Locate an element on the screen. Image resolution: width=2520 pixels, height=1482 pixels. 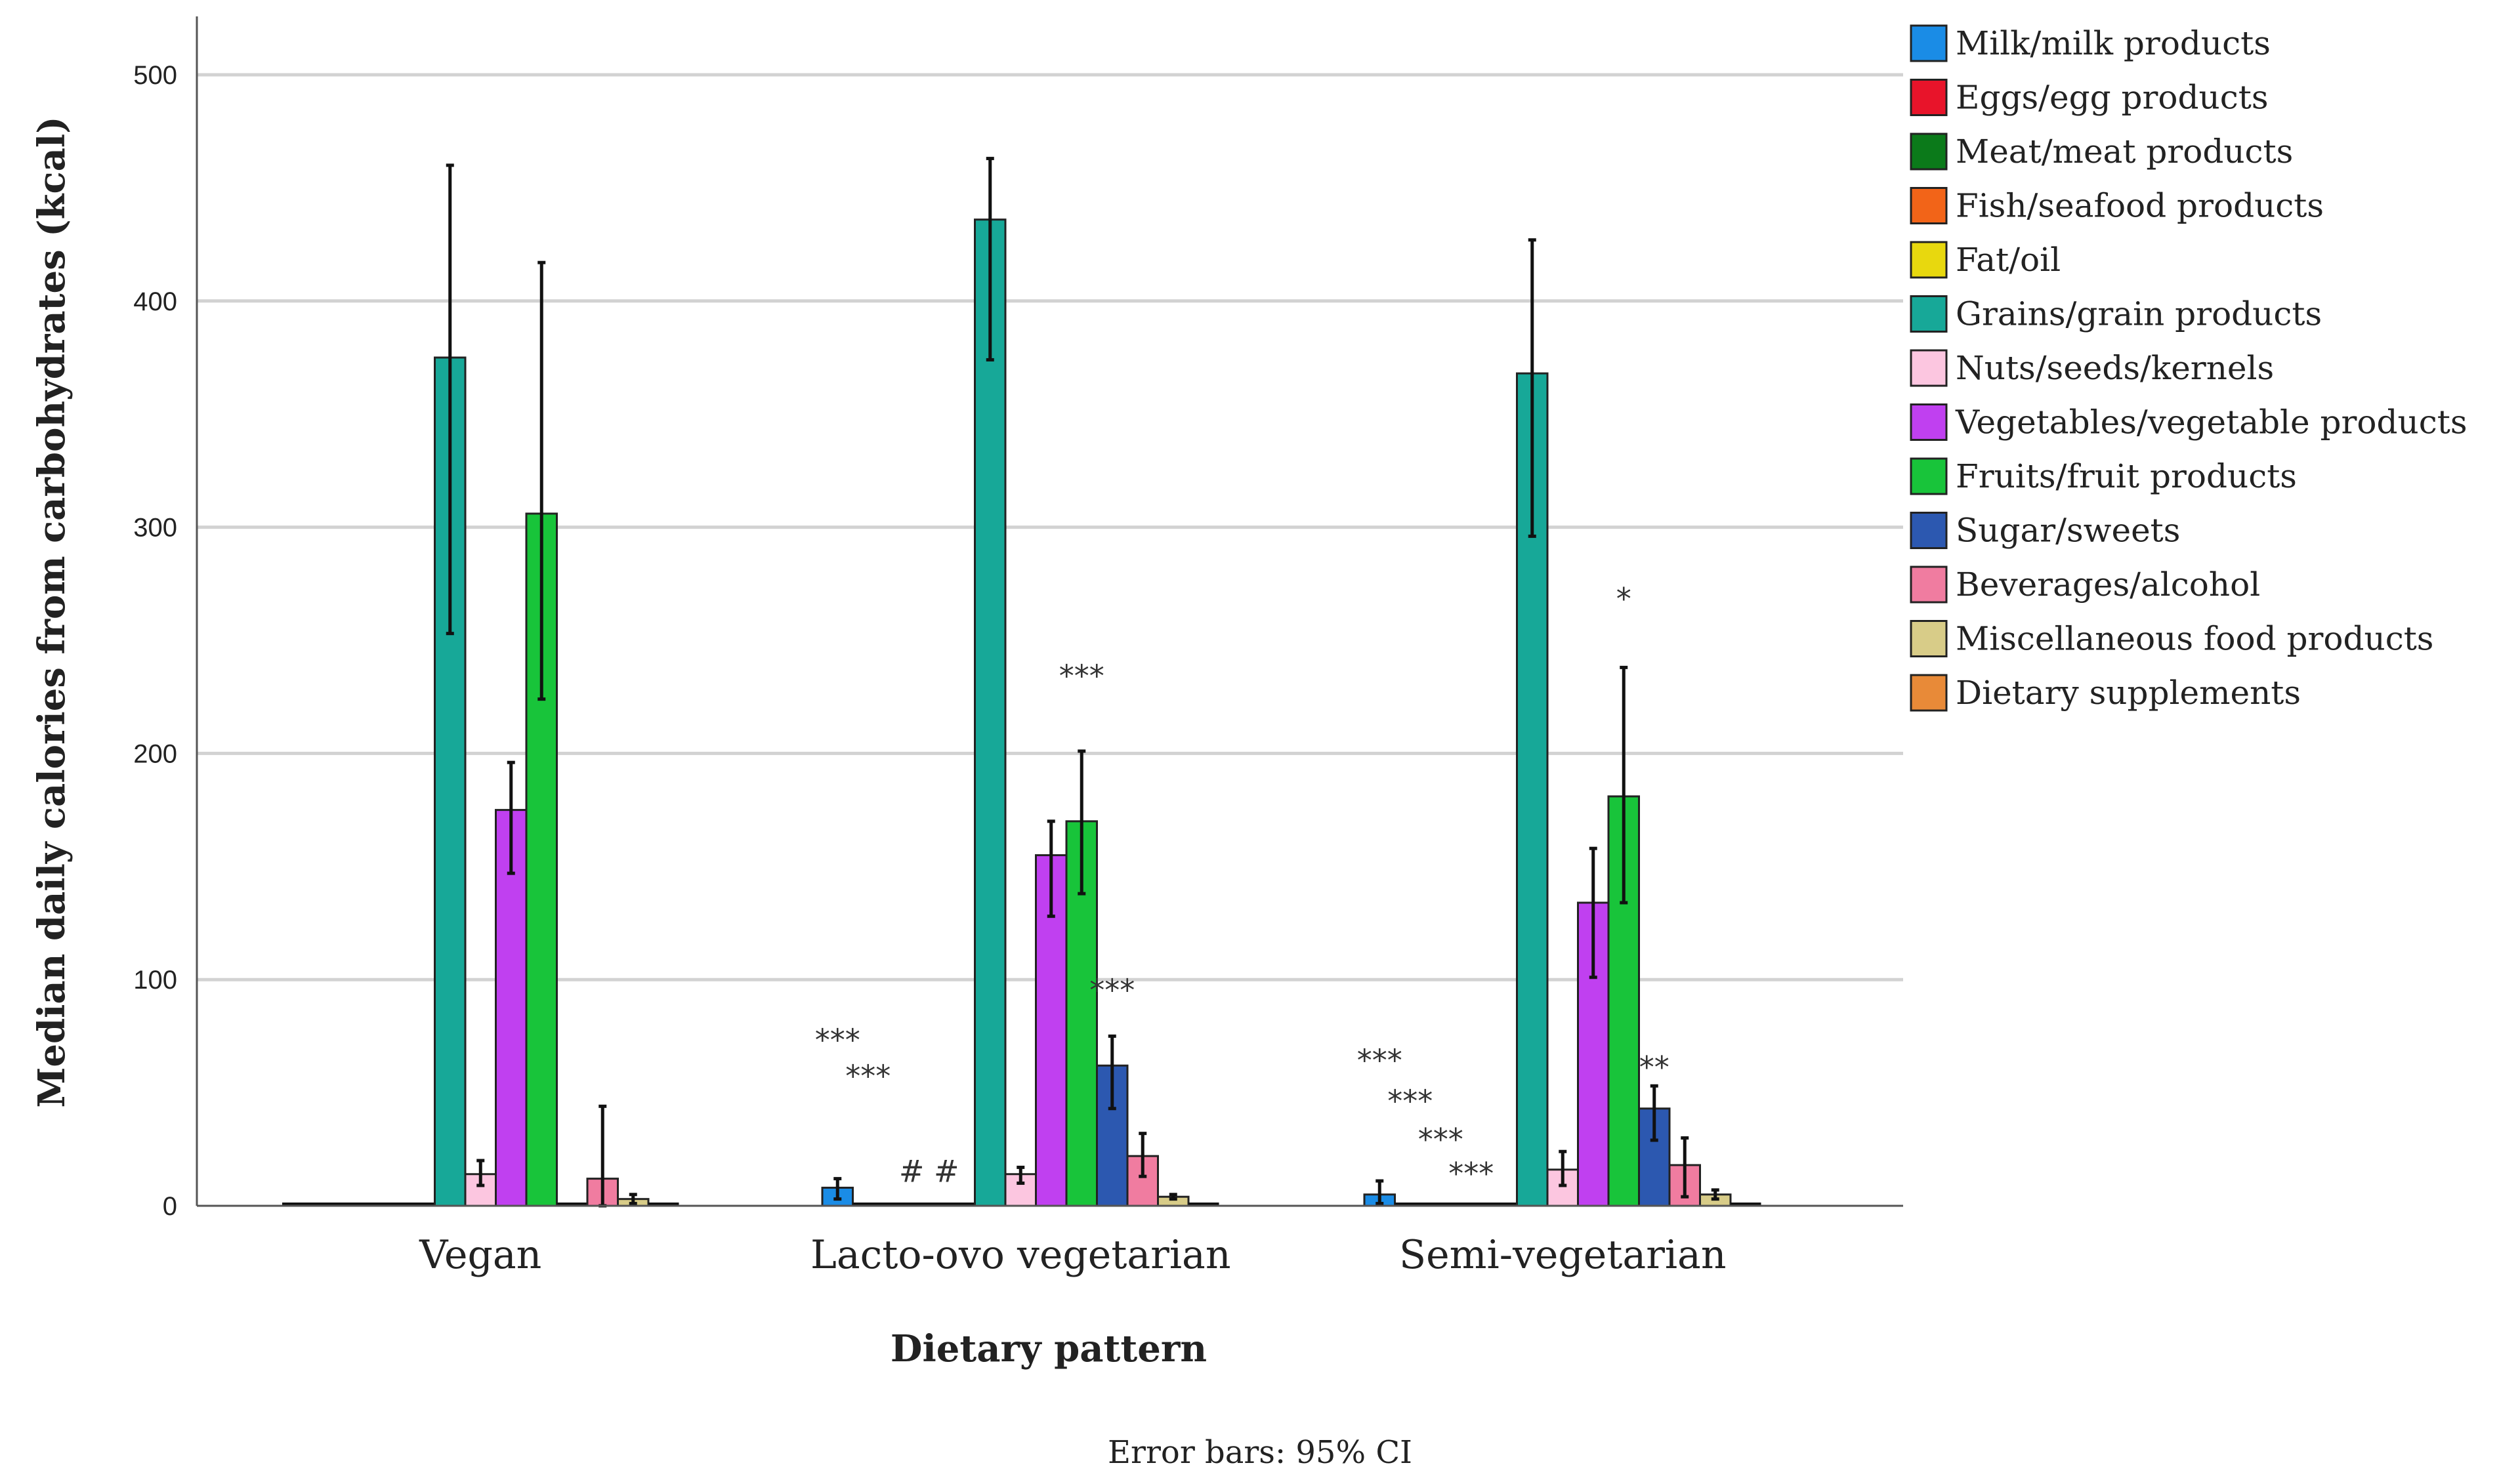
legend-entry: Sugar/sweets is located at coordinates (2068, 531).